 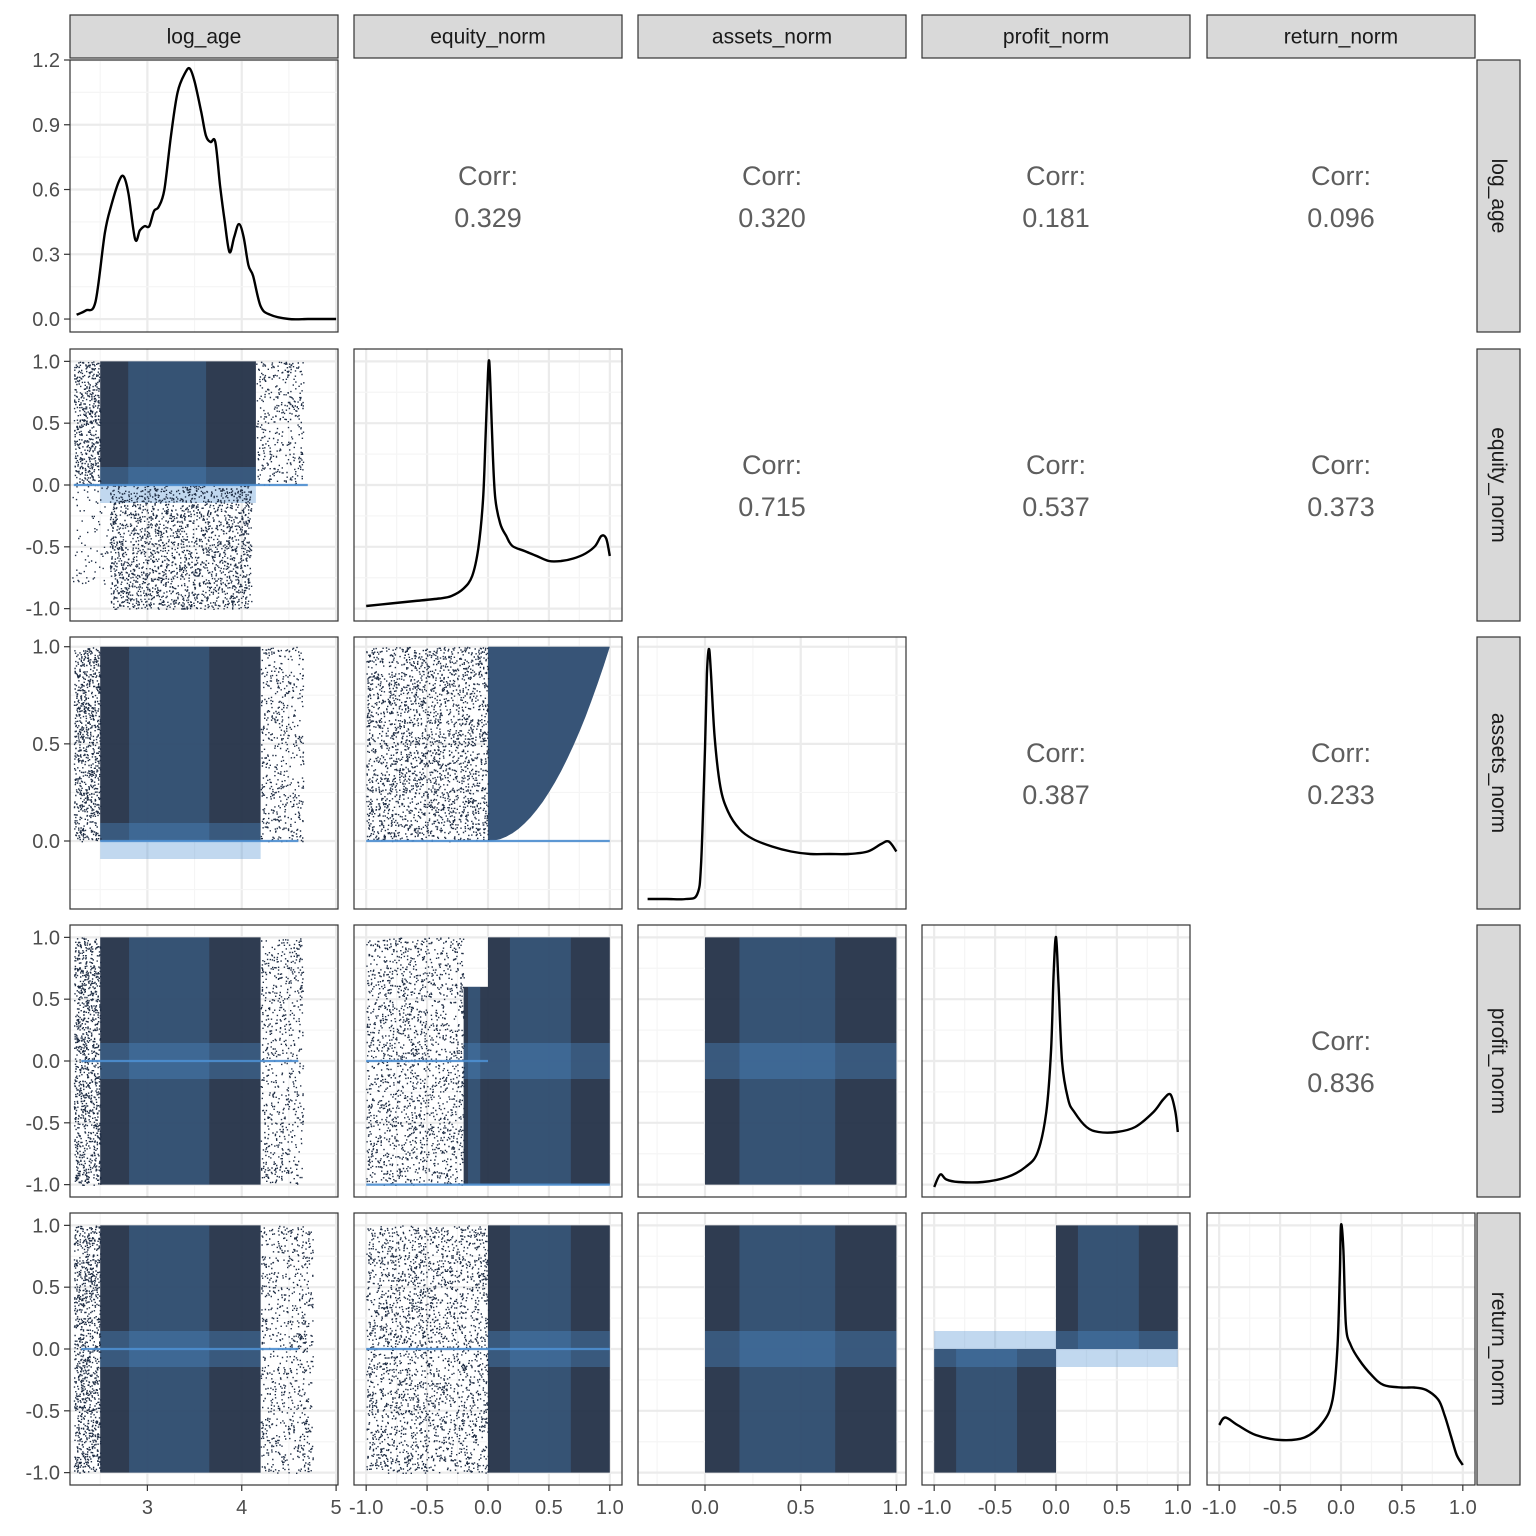 What do you see at coordinates (1339, 1502) in the screenshot?
I see `x-axis-return-norm: -1.0 -0.5 0.0 0.5 1.0` at bounding box center [1339, 1502].